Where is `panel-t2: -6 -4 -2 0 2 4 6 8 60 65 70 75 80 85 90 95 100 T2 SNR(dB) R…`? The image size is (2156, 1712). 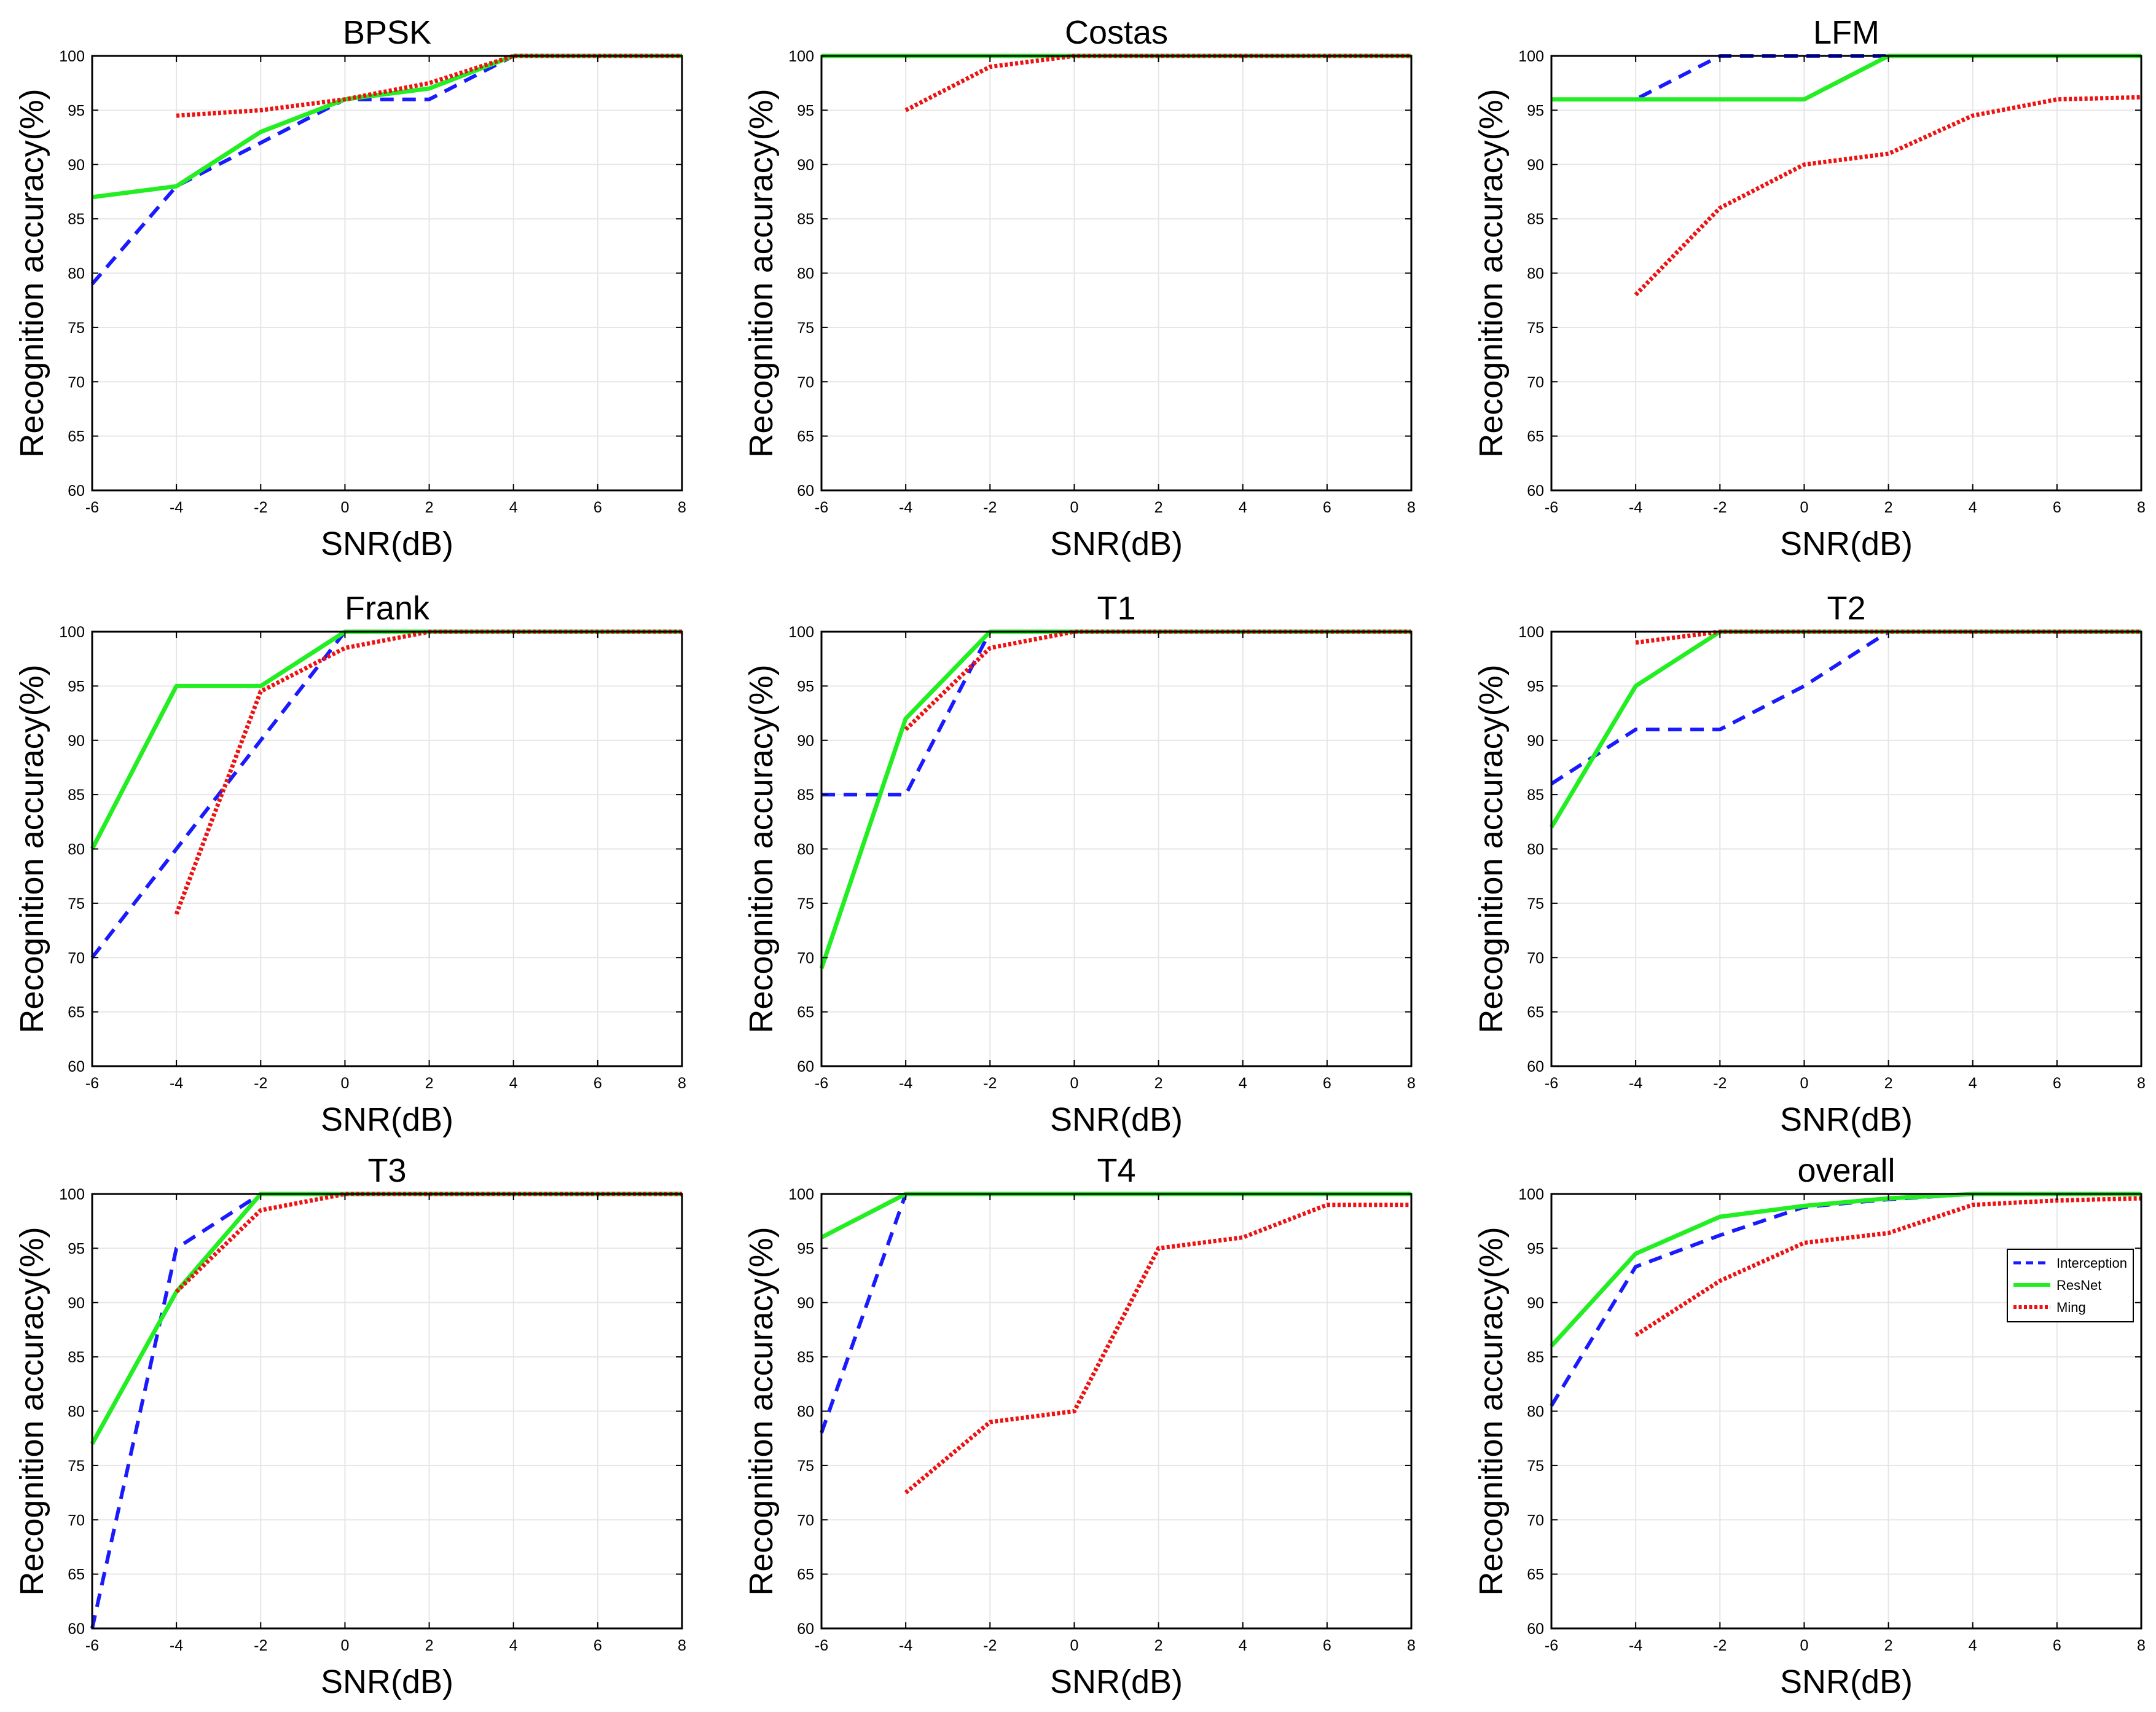
panel-t2: -6 -4 -2 0 2 4 6 8 60 65 70 75 80 85 90 95 100 T2 SNR(dB) R… is located at coordinates (1809, 864).